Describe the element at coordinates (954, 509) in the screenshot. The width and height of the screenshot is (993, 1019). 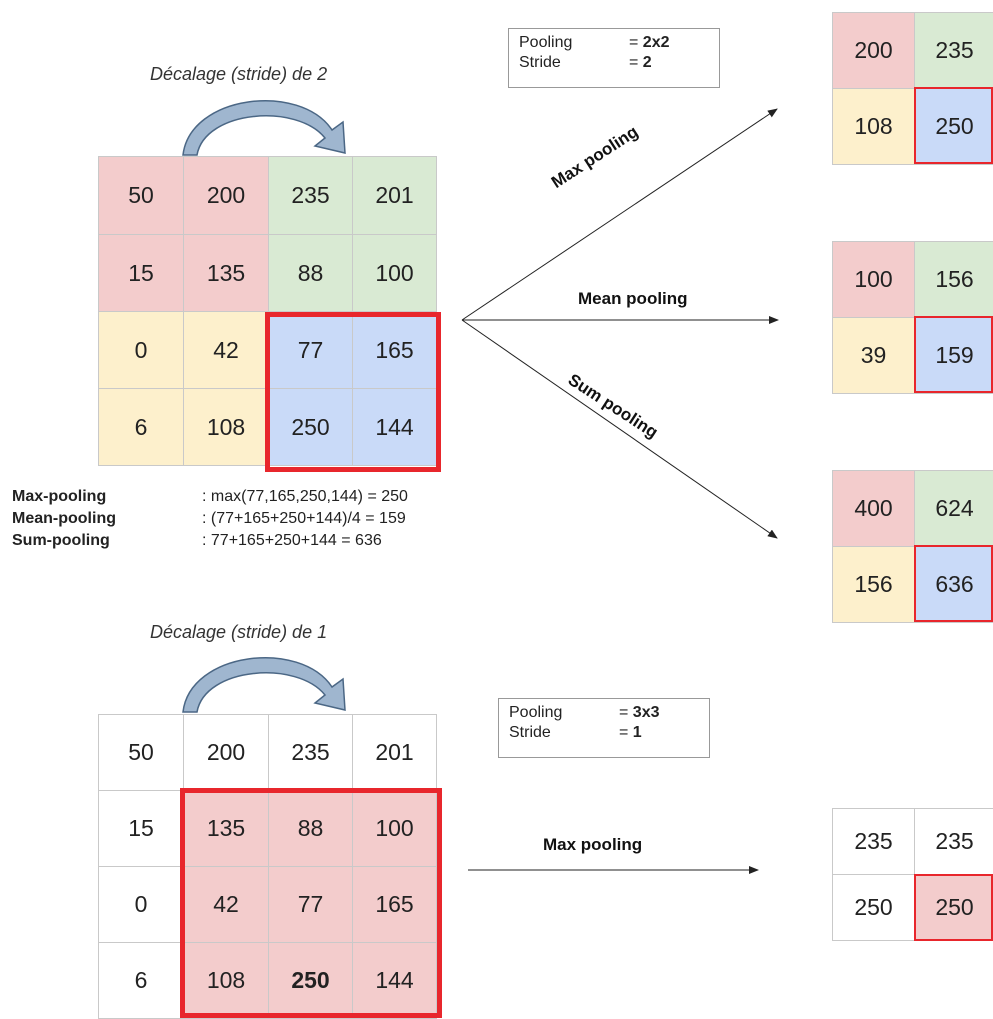
I see `output-cell: 624` at that location.